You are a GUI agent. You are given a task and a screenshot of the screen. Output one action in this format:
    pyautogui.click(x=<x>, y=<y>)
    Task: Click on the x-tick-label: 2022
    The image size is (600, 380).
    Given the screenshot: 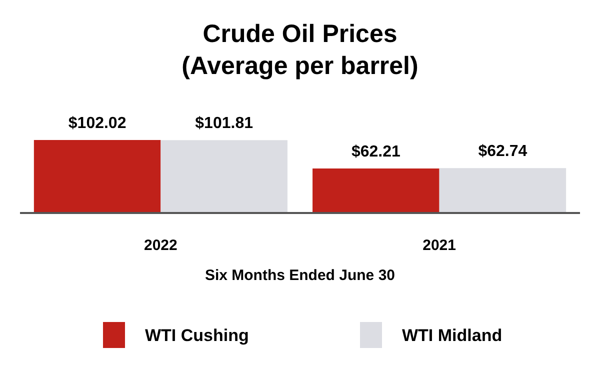 What is the action you would take?
    pyautogui.click(x=161, y=245)
    